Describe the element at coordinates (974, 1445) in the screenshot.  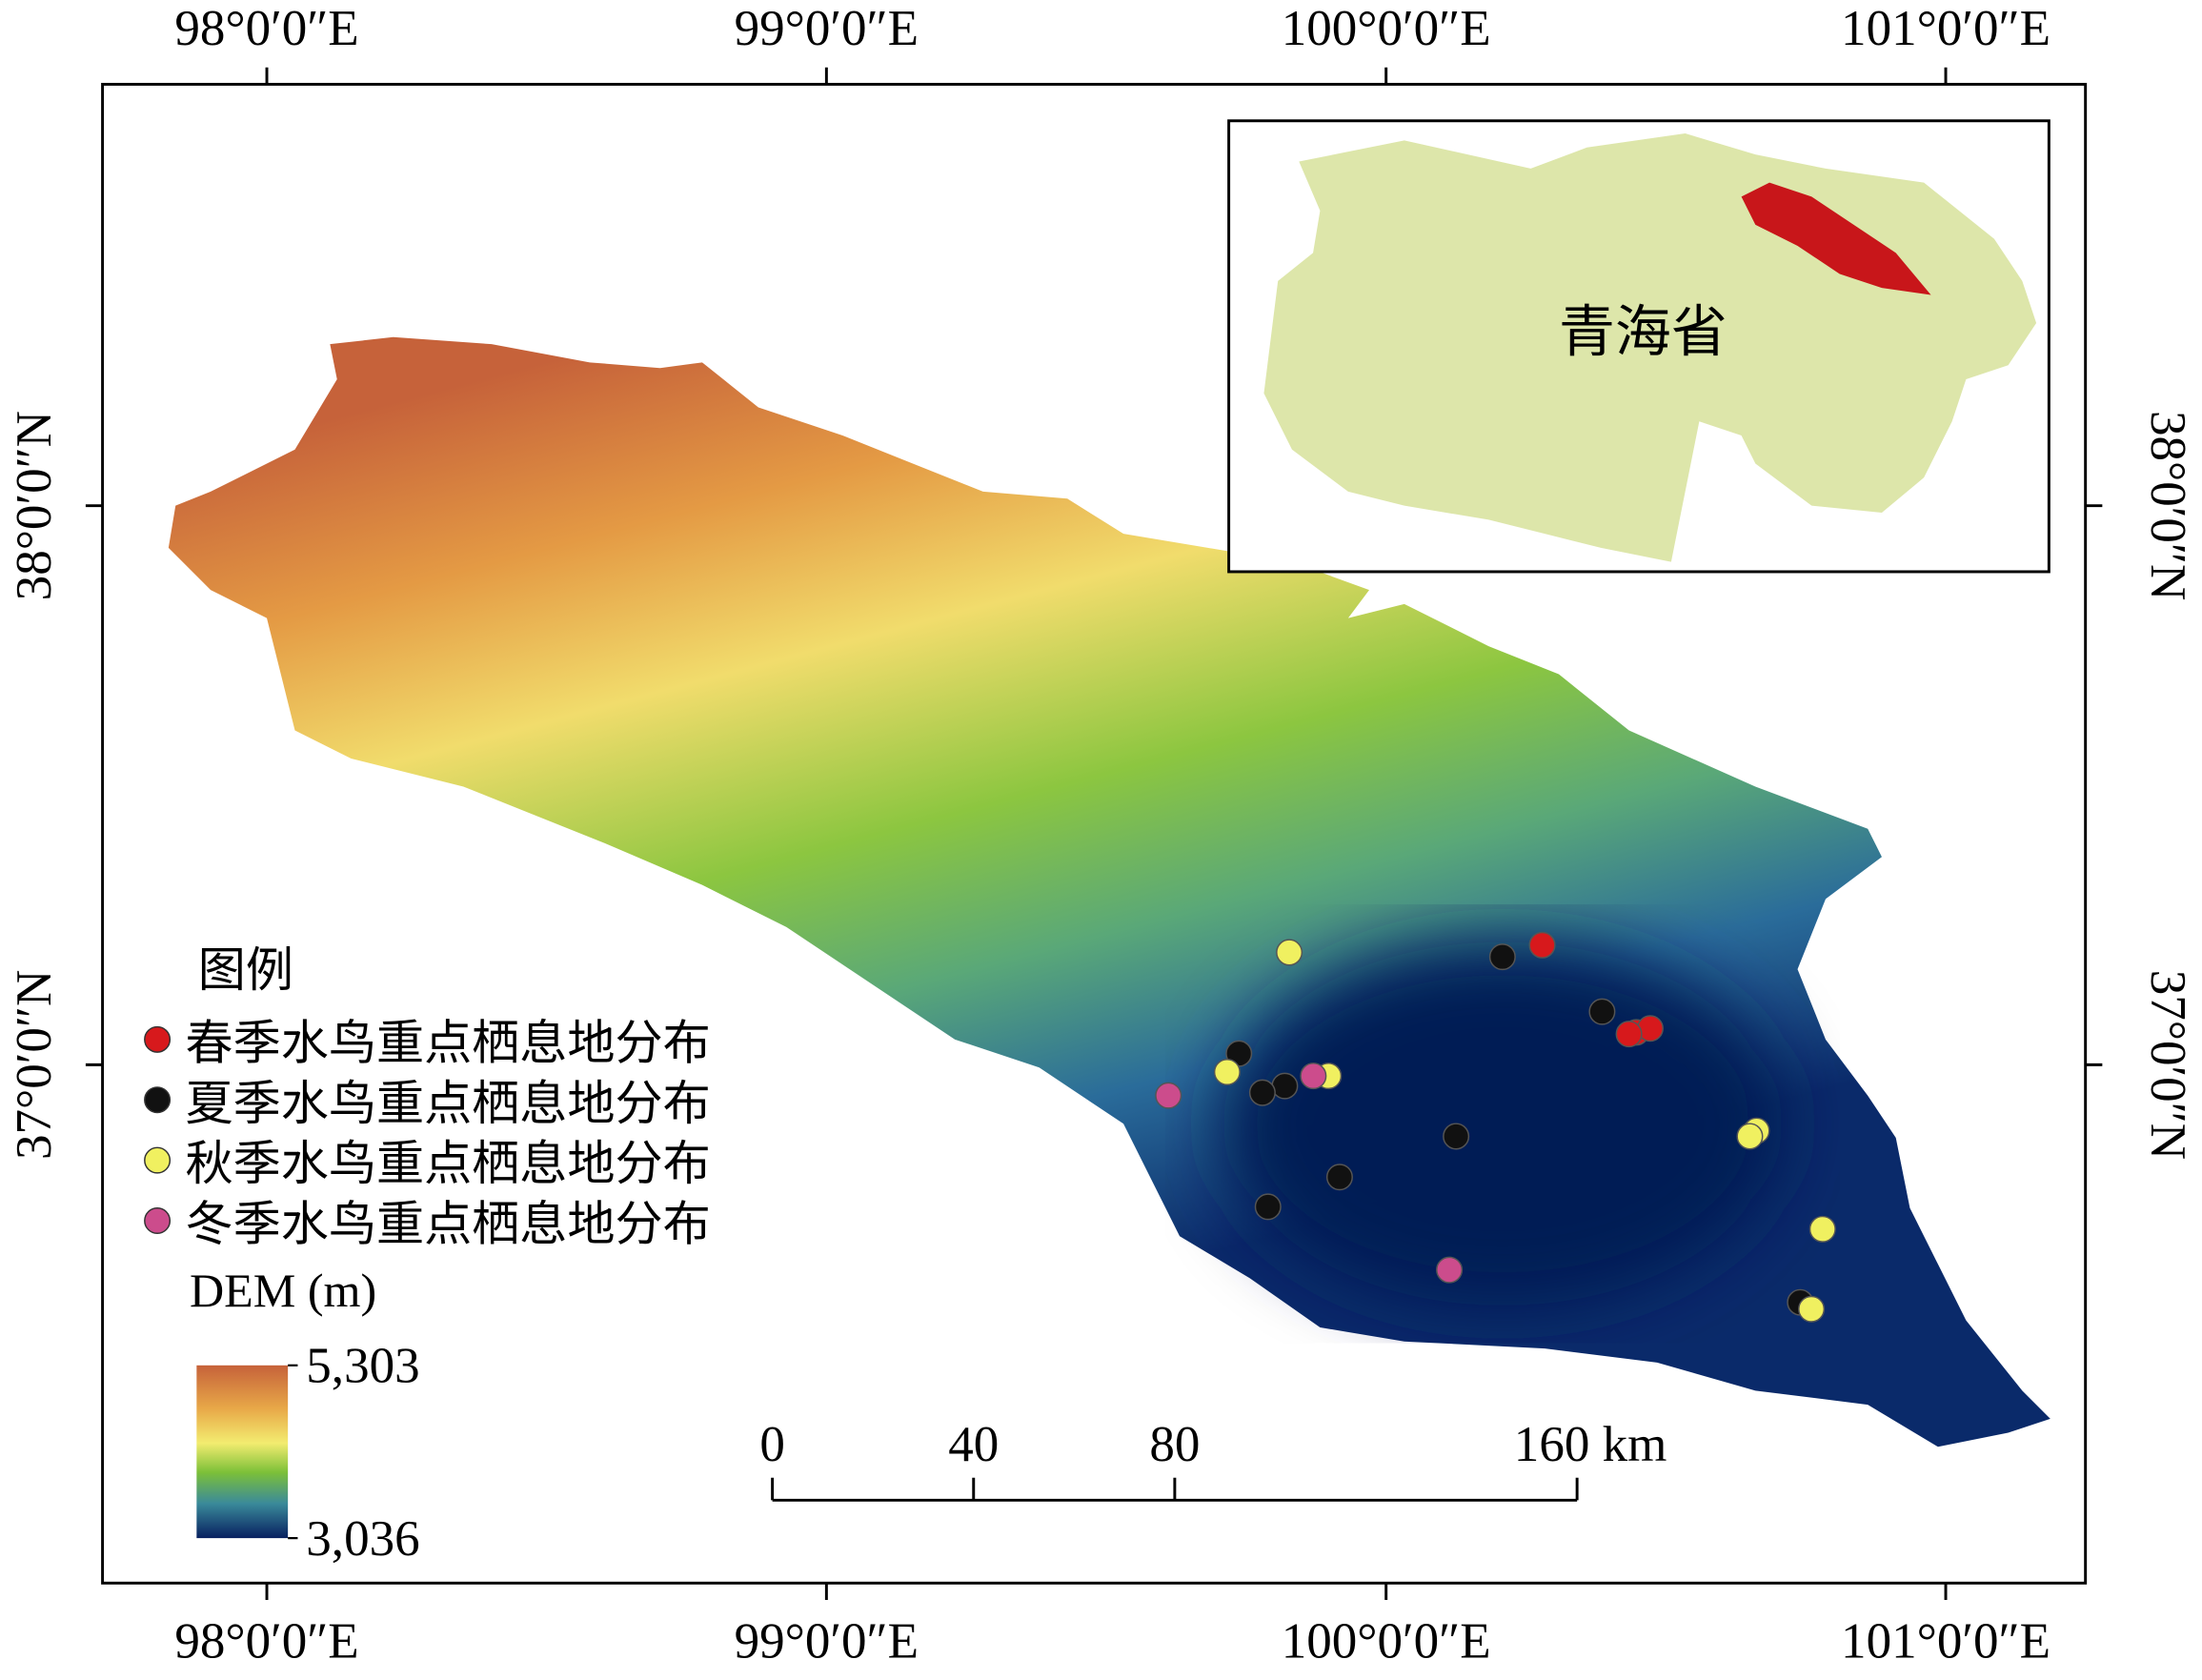
I see `scale-label: 40` at that location.